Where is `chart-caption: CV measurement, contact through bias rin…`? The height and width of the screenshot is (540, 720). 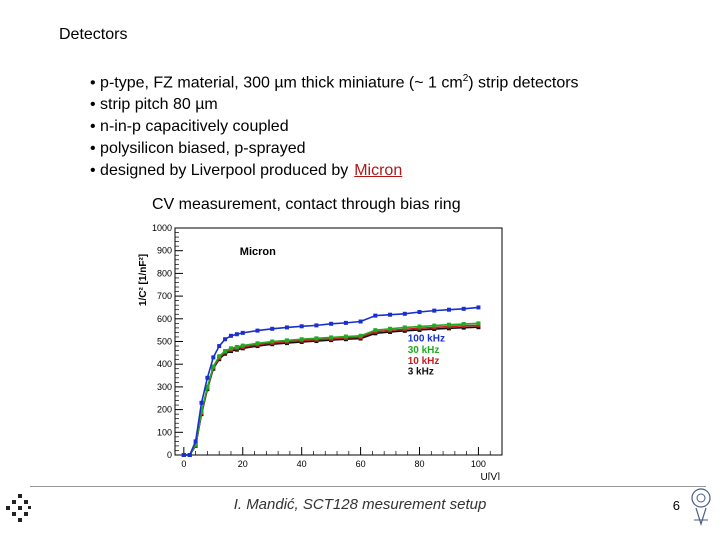 chart-caption: CV measurement, contact through bias rin… is located at coordinates (306, 204).